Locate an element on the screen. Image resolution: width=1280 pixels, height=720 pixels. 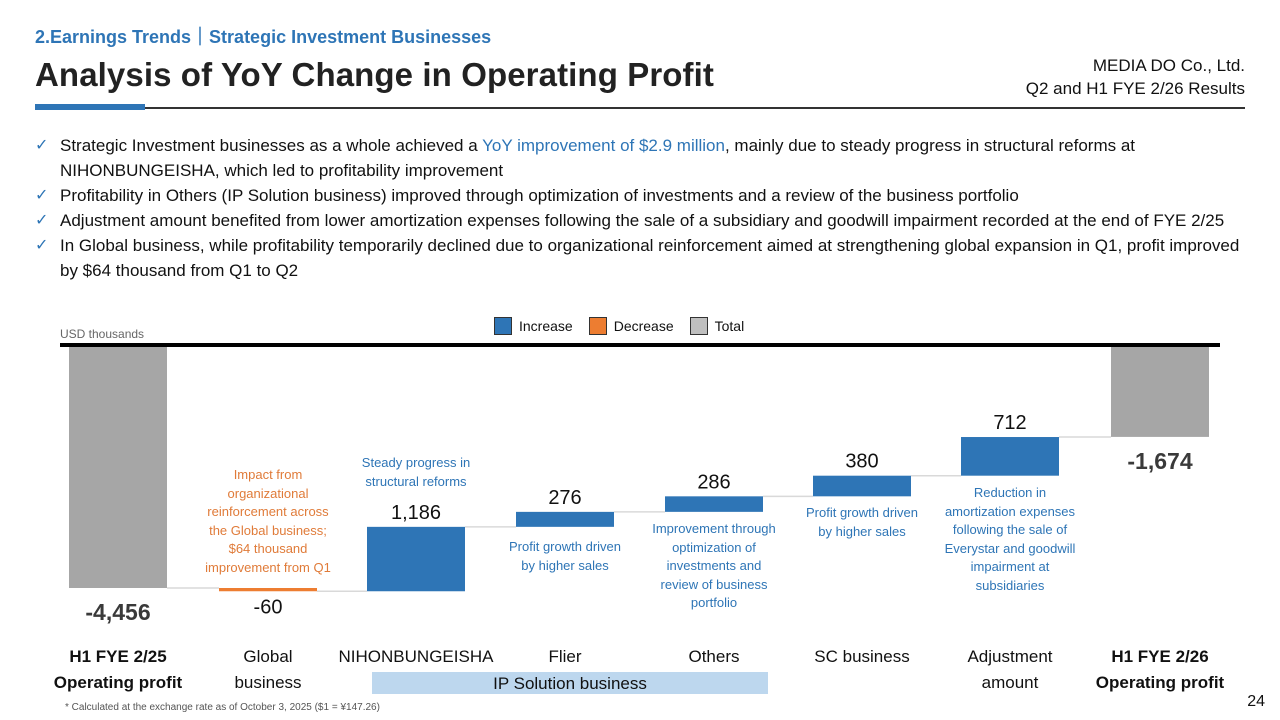
category-label: NIHONBUNGEISHA is located at coordinates (416, 656).